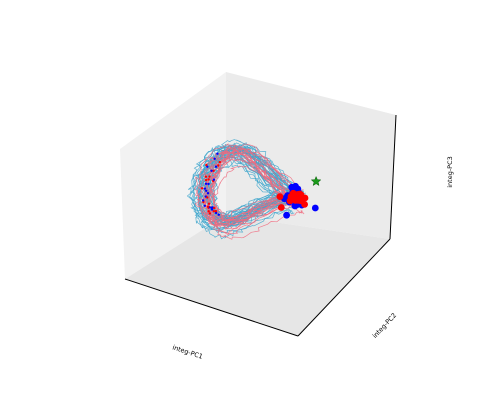 This screenshot has height=400, width=500. What do you see at coordinates (344, 287) in the screenshot?
I see `y-axis-line` at bounding box center [344, 287].